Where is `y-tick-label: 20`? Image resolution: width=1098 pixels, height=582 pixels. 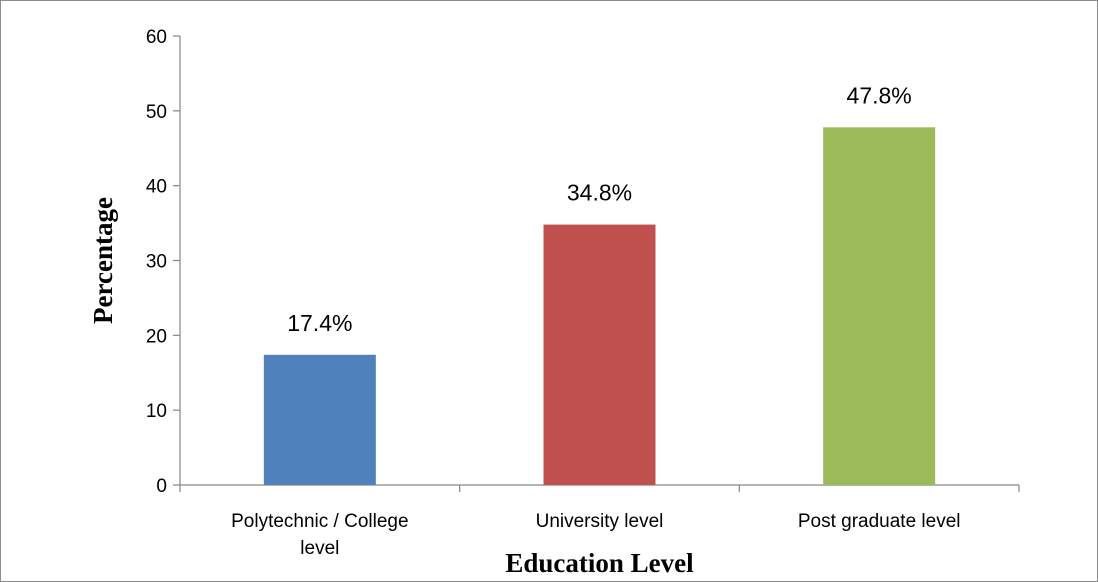
y-tick-label: 20 is located at coordinates (156, 336).